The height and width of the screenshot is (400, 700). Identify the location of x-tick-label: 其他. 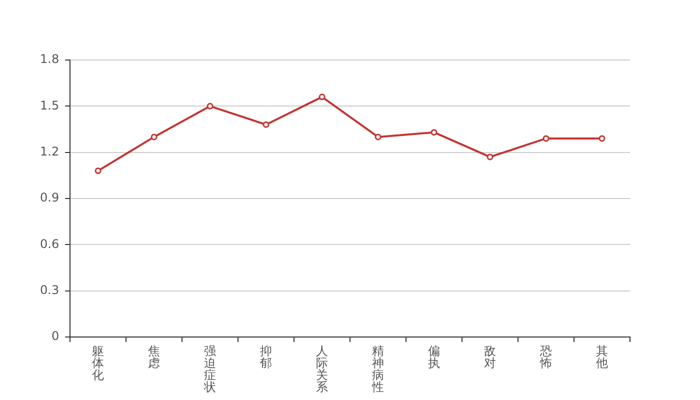
(602, 357).